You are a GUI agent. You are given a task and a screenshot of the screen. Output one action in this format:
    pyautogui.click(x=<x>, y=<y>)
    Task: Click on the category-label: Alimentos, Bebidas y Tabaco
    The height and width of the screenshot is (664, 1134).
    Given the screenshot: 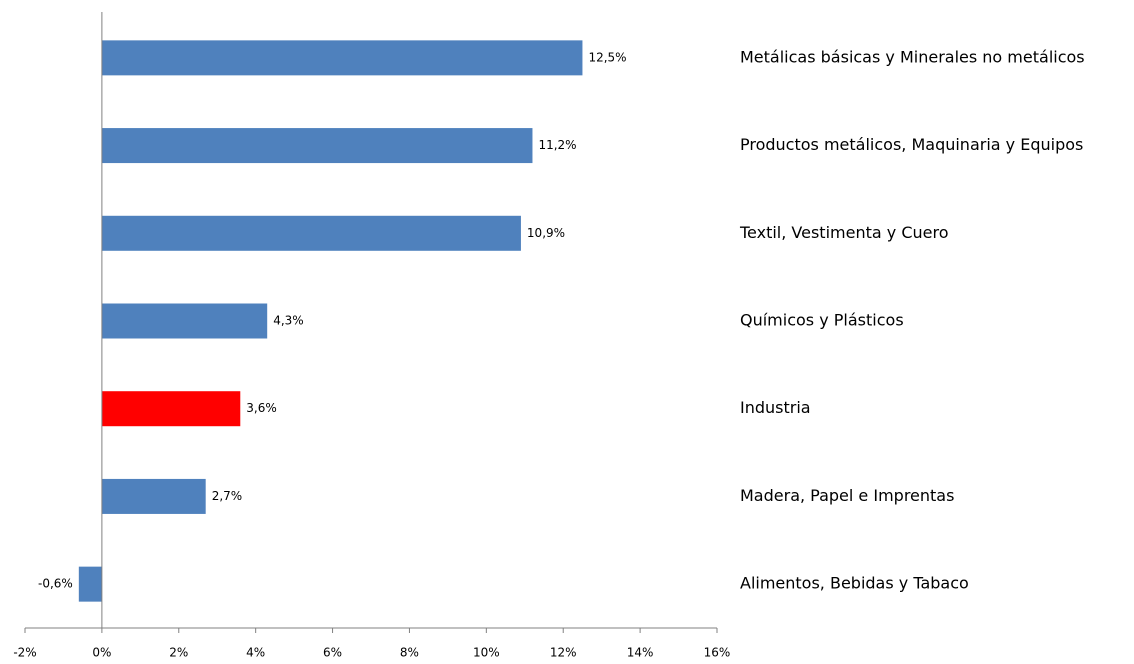 What is the action you would take?
    pyautogui.click(x=854, y=583)
    